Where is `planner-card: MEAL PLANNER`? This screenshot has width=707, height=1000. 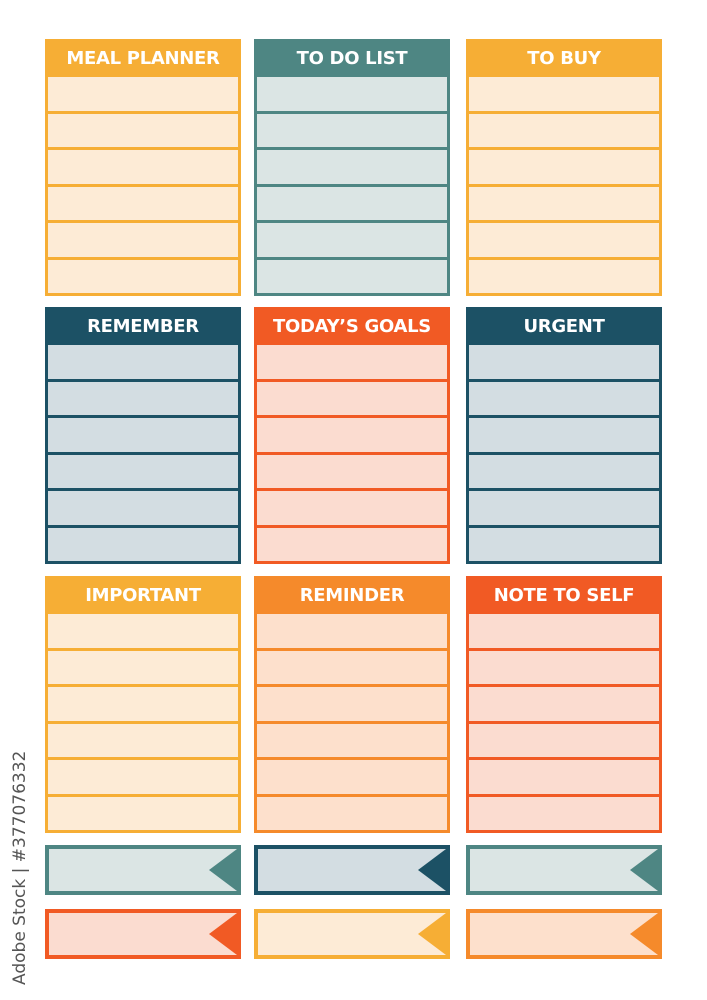
planner-card: MEAL PLANNER is located at coordinates (143, 167).